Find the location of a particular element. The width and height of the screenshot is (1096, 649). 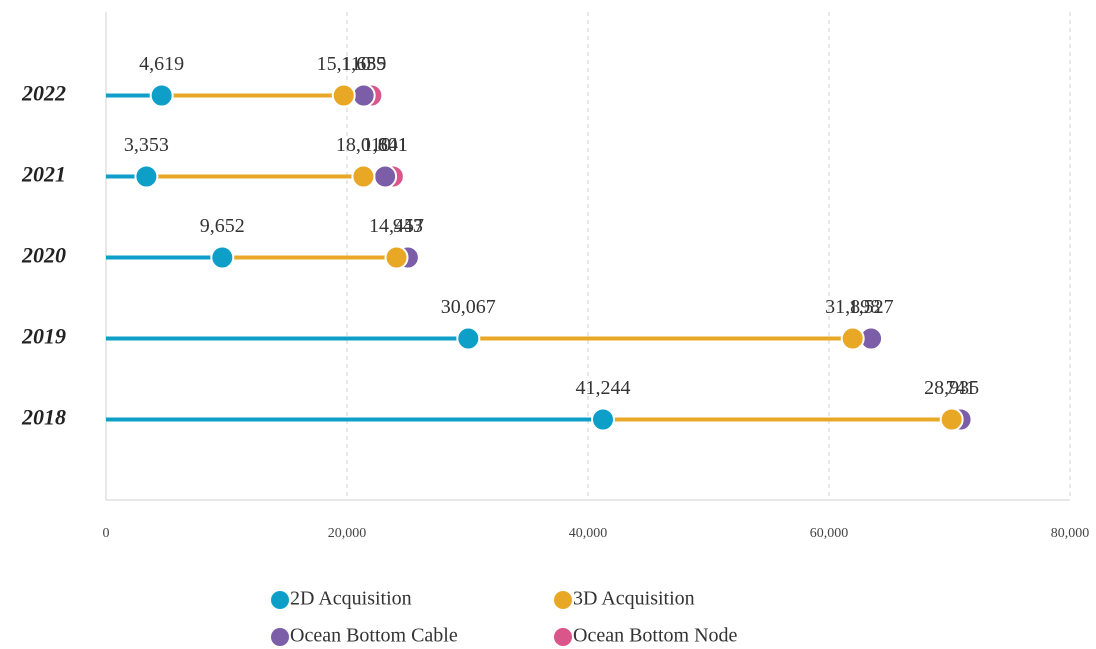

category-label: 2020 is located at coordinates (43, 255).